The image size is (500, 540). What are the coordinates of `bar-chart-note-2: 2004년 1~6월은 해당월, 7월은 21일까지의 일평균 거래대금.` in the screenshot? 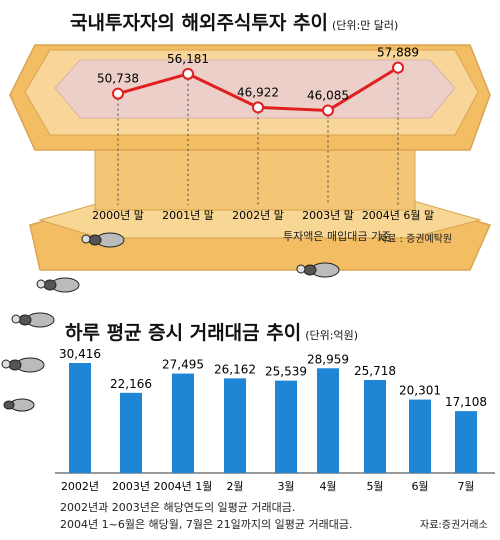 It's located at (206, 524).